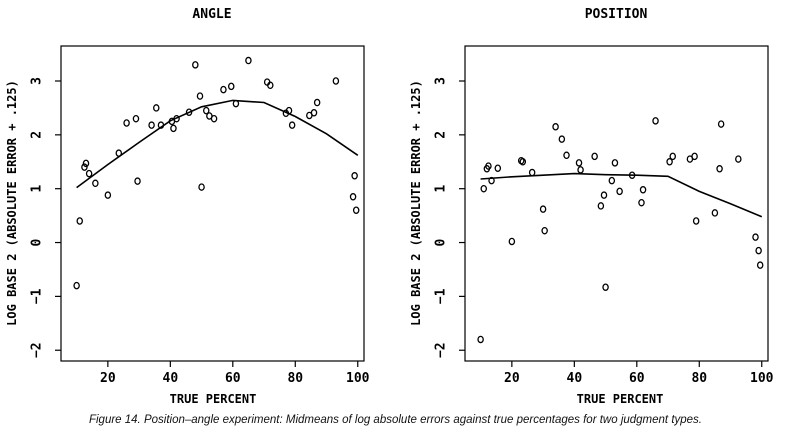 The image size is (791, 439). I want to click on position-y-tick-label: −1, so click(441, 296).